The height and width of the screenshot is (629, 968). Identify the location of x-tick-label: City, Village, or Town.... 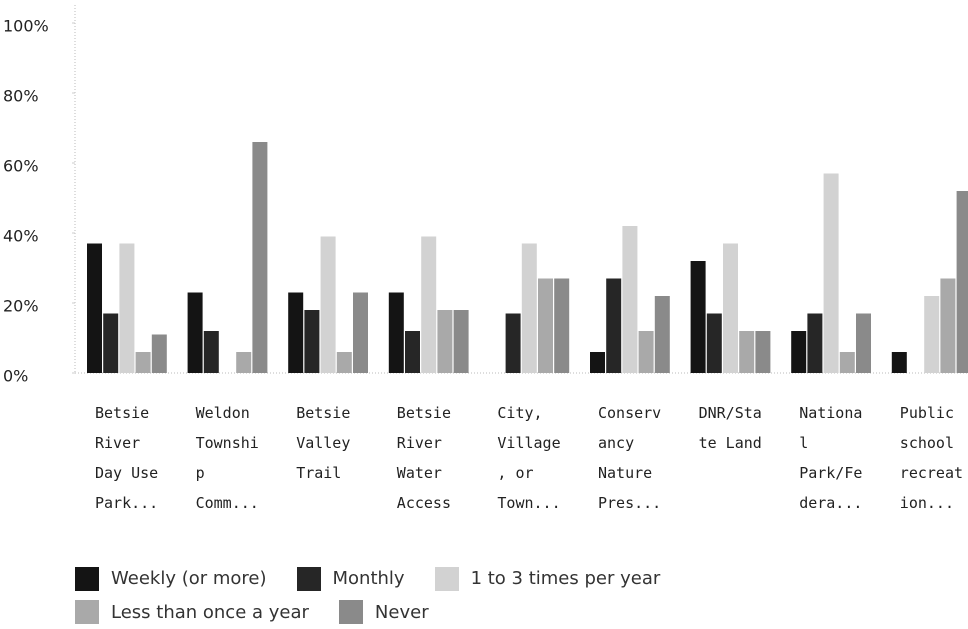
(529, 458).